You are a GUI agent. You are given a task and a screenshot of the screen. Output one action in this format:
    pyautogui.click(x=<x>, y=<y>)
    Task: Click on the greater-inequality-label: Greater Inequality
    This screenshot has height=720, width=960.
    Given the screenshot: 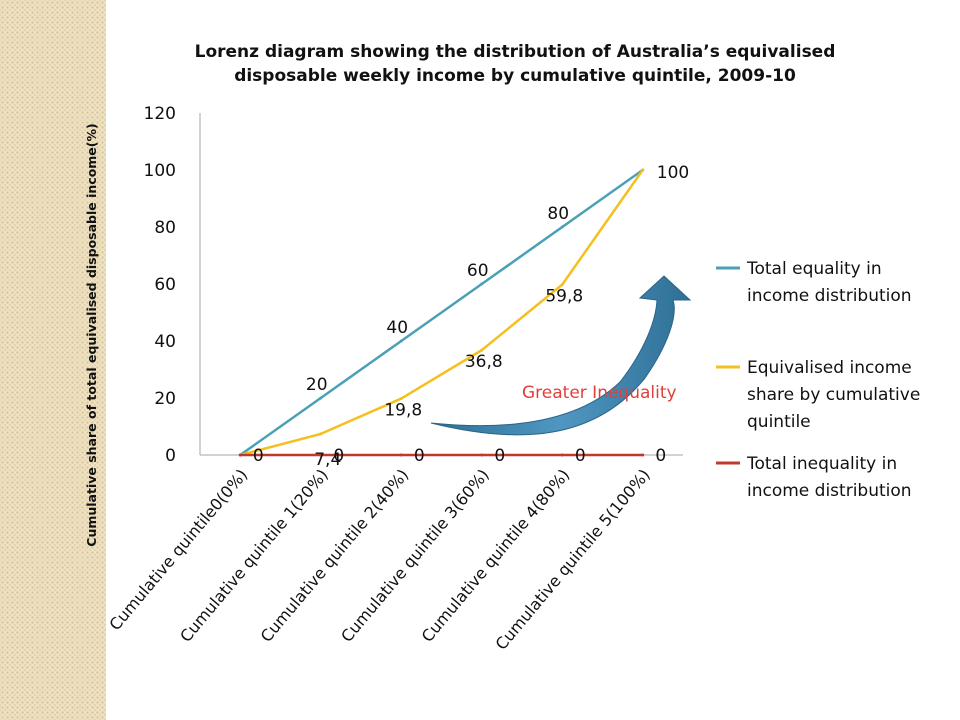 What is the action you would take?
    pyautogui.click(x=599, y=393)
    